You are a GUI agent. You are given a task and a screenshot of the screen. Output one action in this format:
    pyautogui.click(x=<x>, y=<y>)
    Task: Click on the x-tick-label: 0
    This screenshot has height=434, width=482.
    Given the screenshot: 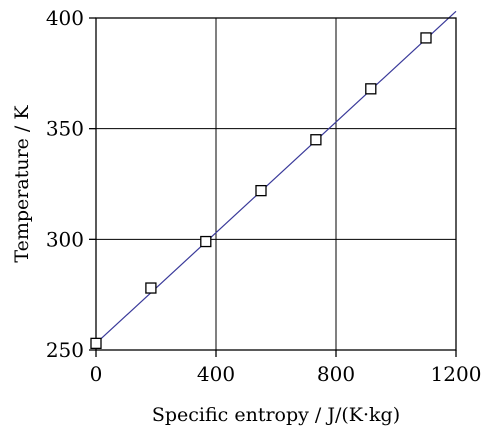 What is the action you would take?
    pyautogui.click(x=96, y=374)
    